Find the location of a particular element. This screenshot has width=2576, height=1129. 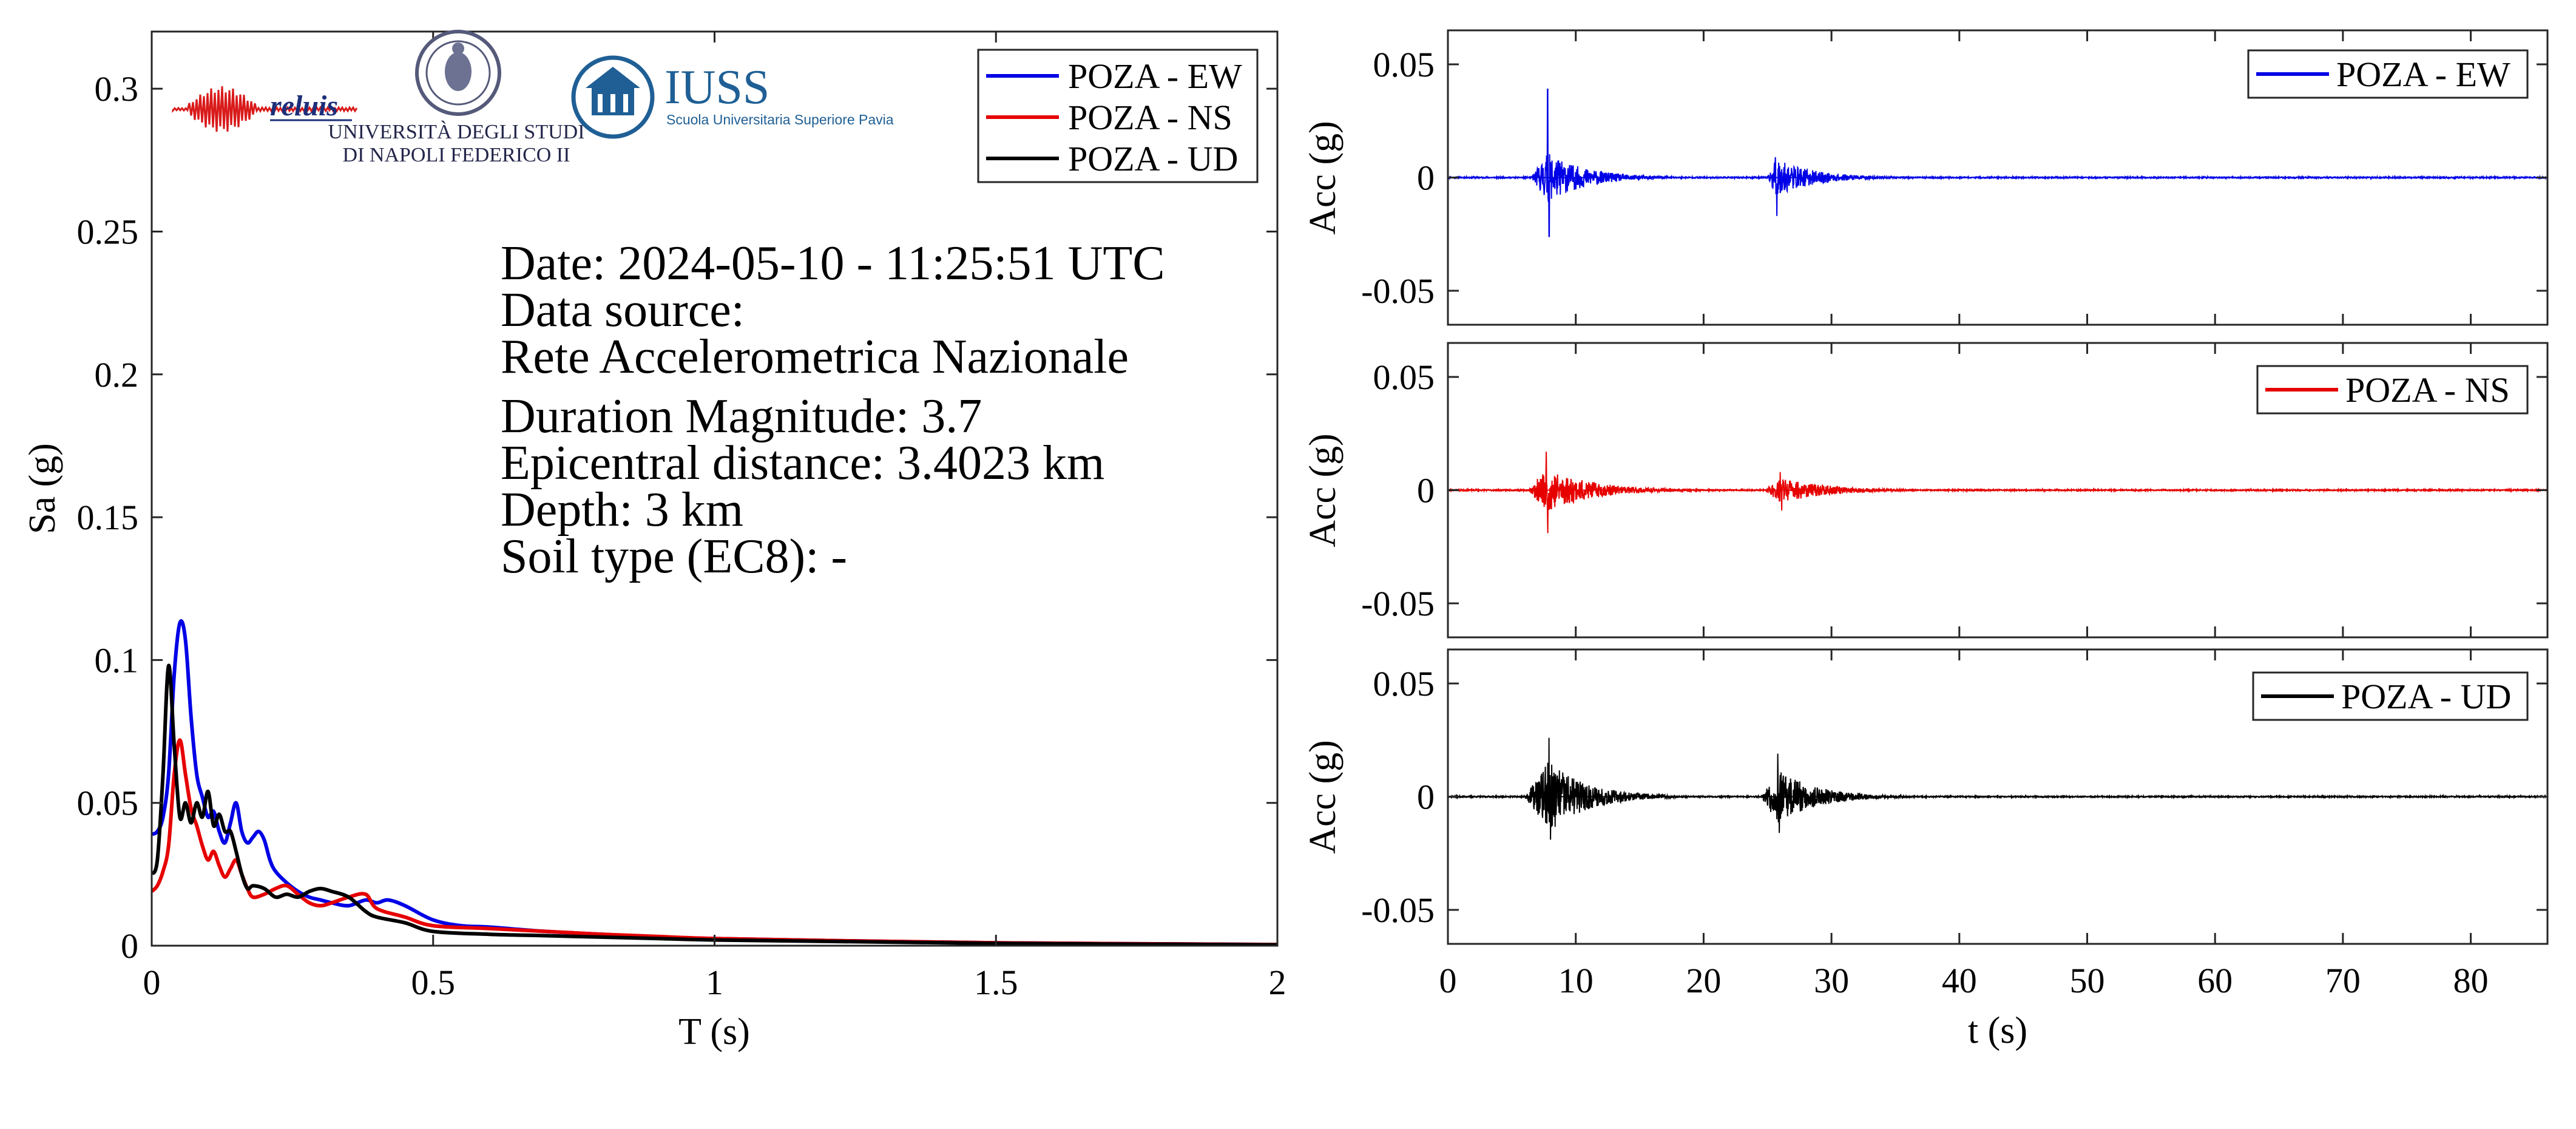

ud-legend-label: POZA - UD is located at coordinates (2426, 696).